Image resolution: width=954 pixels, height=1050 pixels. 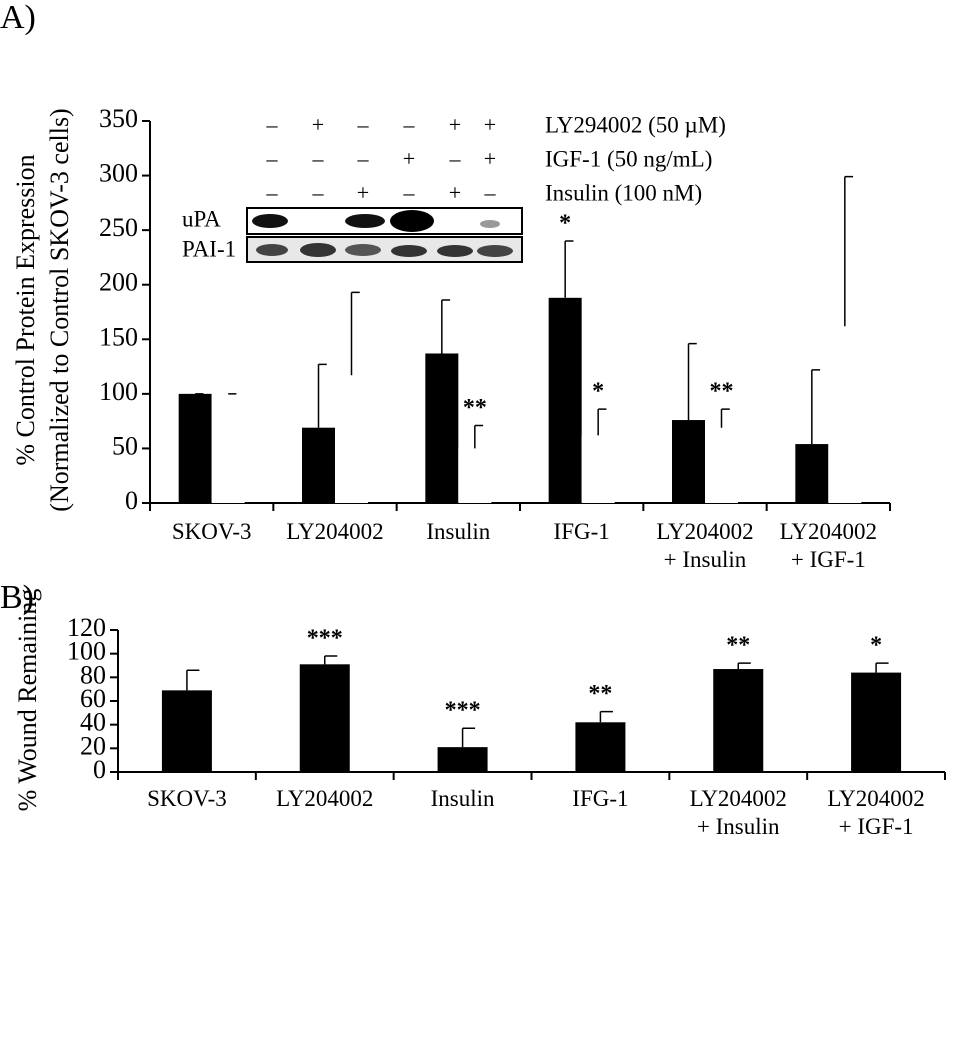 What do you see at coordinates (17, 597) in the screenshot?
I see `panel-label: B)` at bounding box center [17, 597].